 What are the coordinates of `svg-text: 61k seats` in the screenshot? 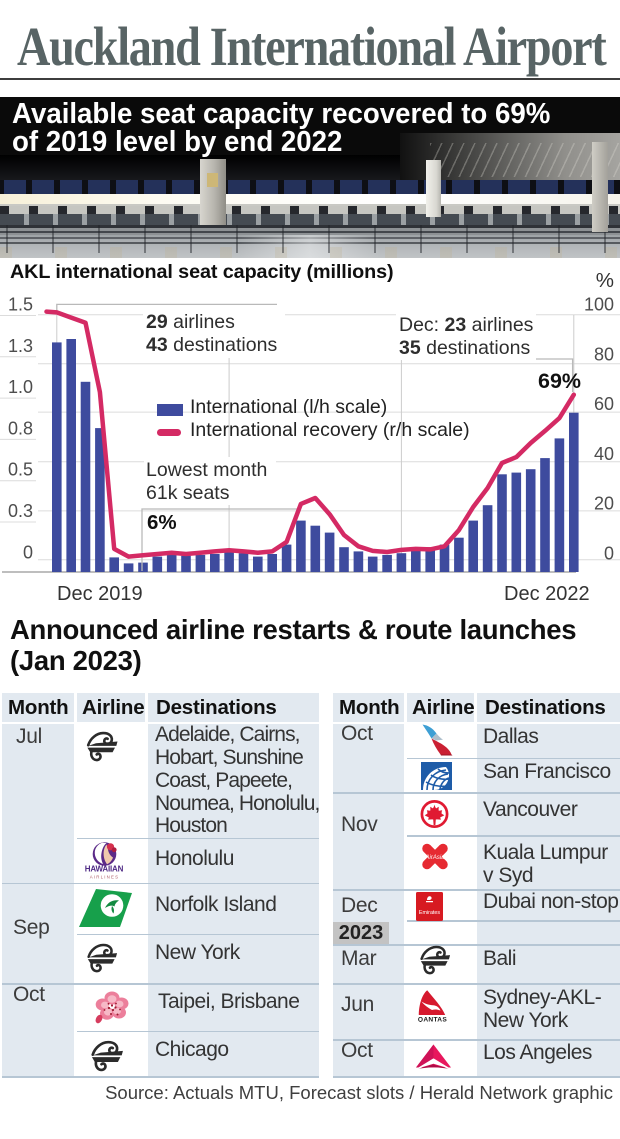 It's located at (188, 493).